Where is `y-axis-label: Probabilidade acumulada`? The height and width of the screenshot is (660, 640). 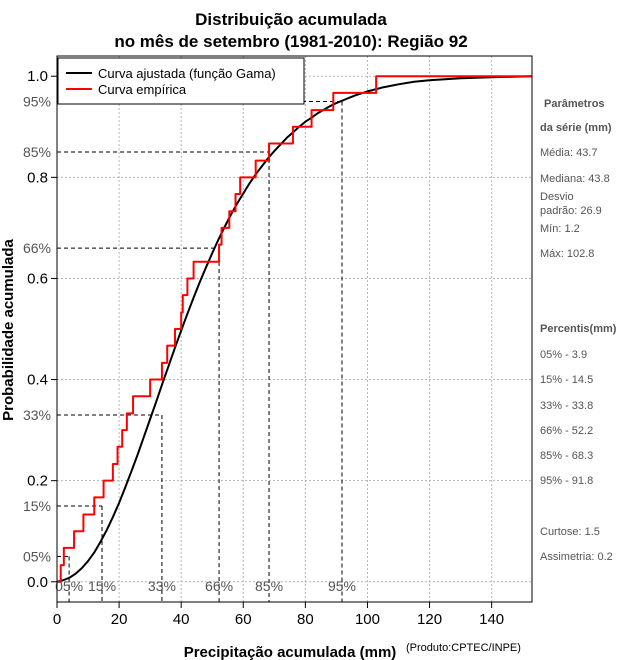 y-axis-label: Probabilidade acumulada is located at coordinates (8, 329).